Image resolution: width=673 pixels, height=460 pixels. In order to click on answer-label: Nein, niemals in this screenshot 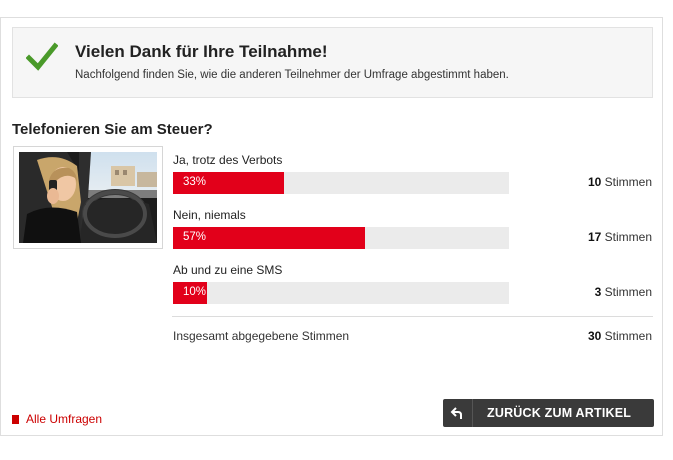, I will do `click(209, 215)`.